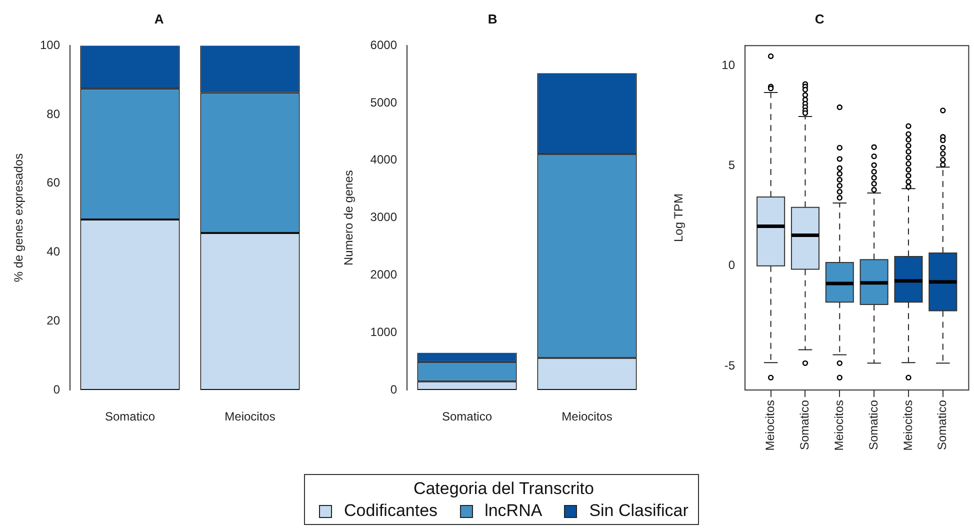 This screenshot has height=529, width=974. What do you see at coordinates (384, 159) in the screenshot?
I see `y-tick-label: 4000` at bounding box center [384, 159].